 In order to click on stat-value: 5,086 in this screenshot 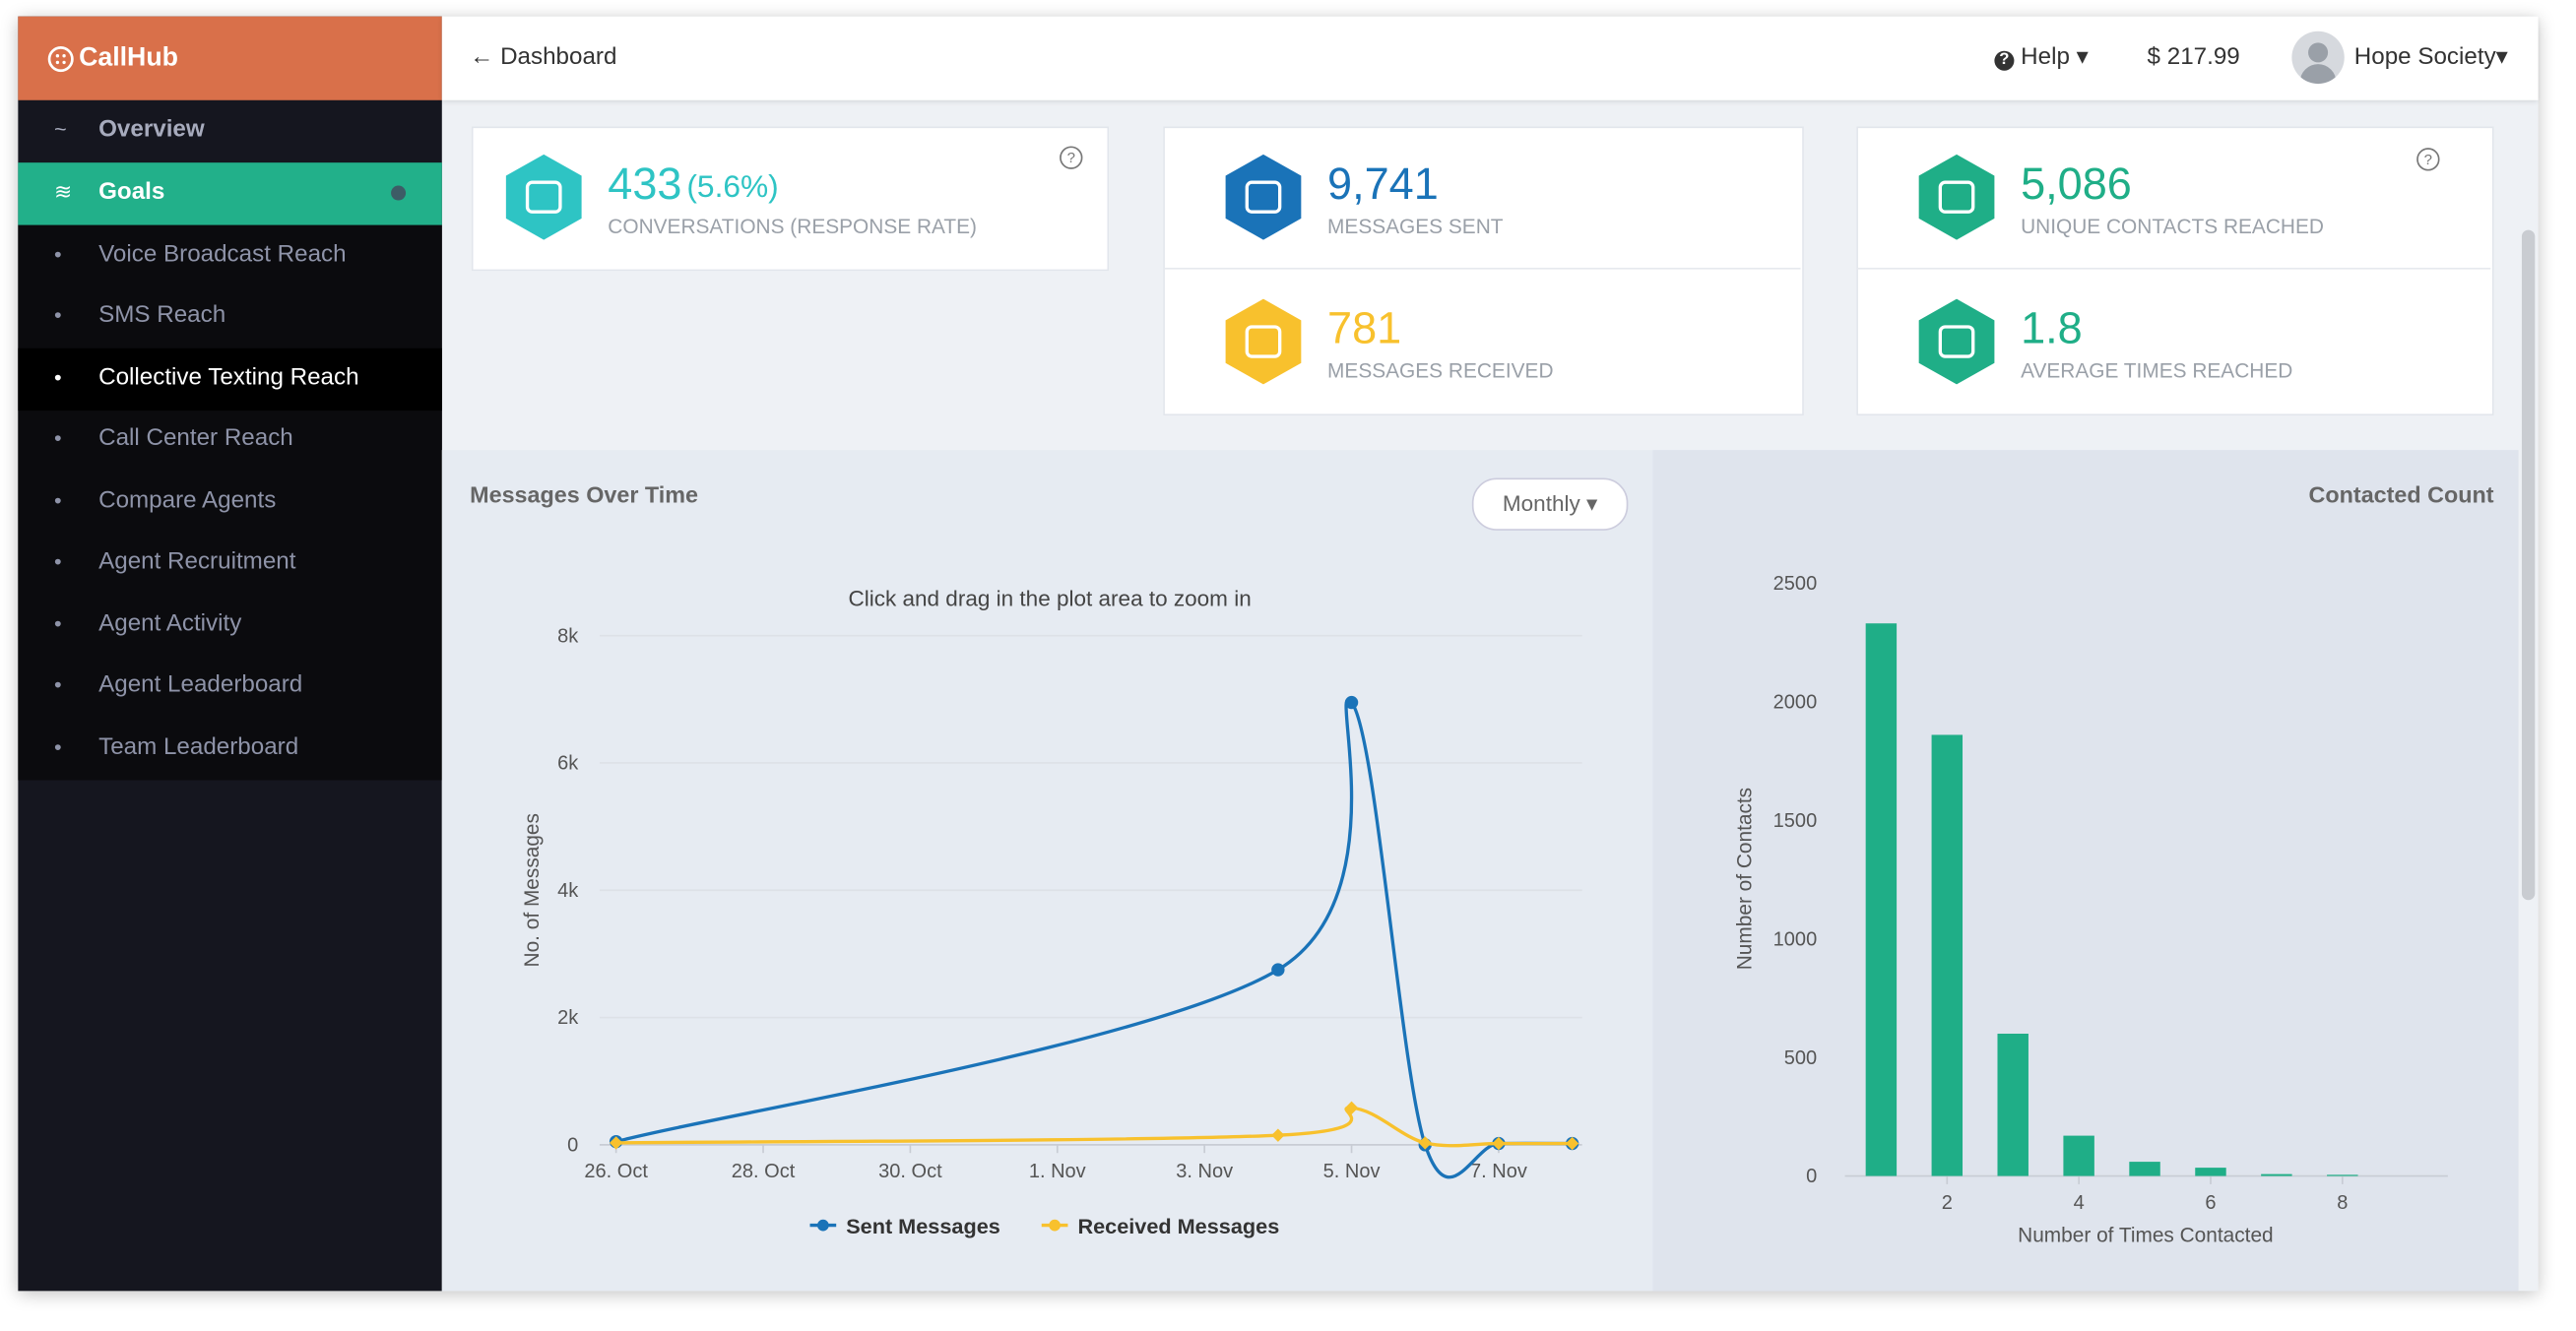, I will do `click(2076, 183)`.